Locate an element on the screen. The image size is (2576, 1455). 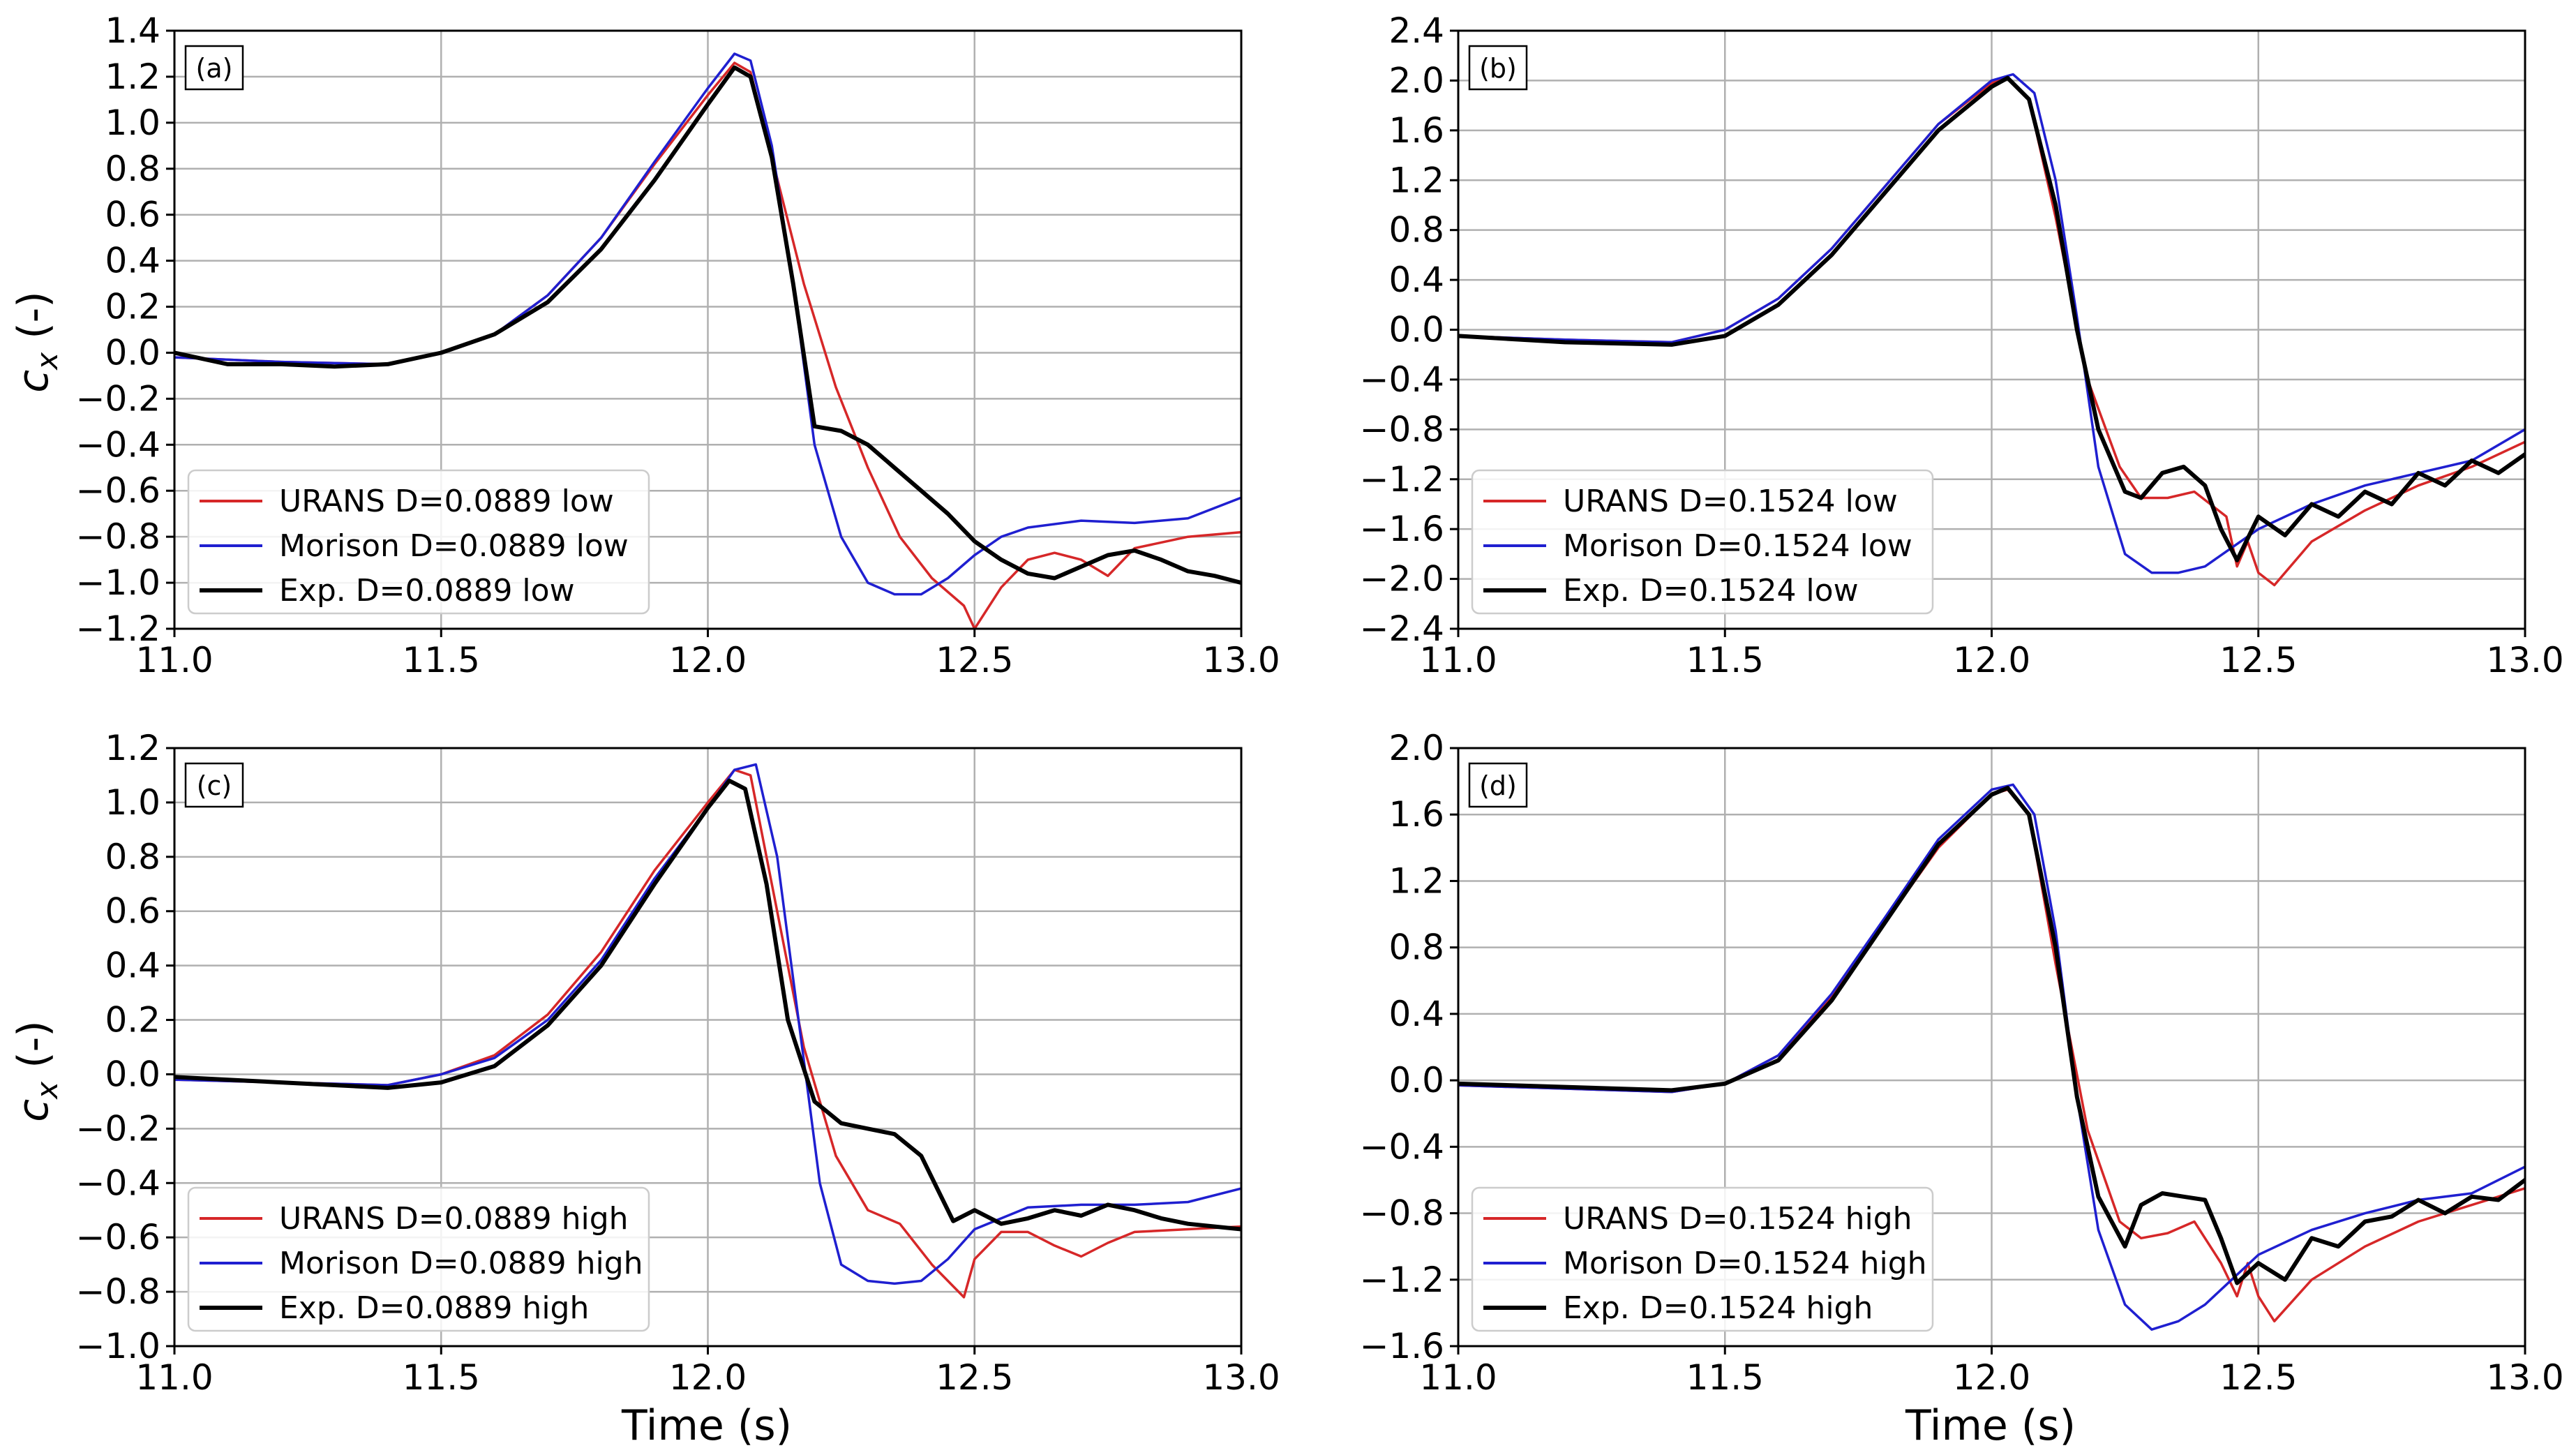
panel-tag-label: (b) is located at coordinates (1498, 68).